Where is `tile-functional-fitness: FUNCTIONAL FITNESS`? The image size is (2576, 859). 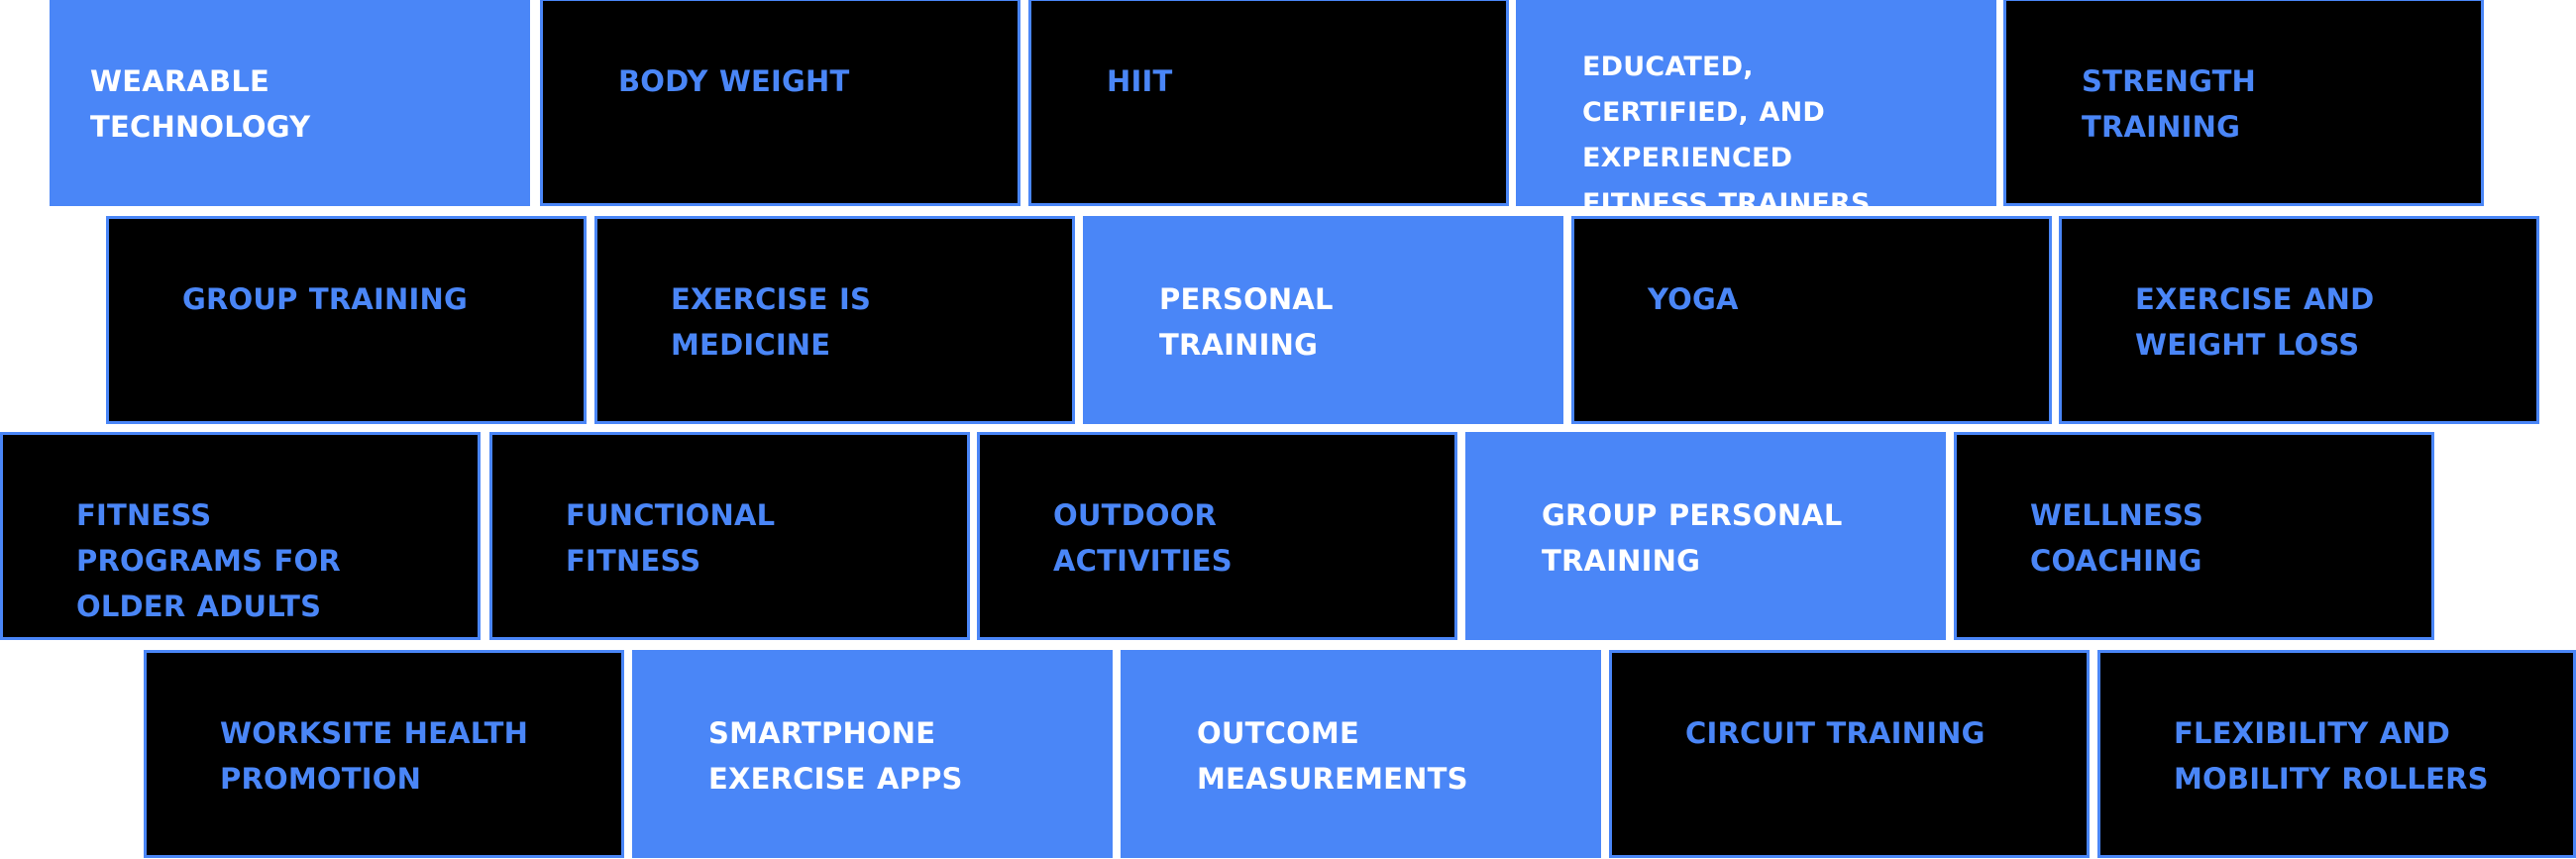
tile-functional-fitness: FUNCTIONAL FITNESS is located at coordinates (729, 536).